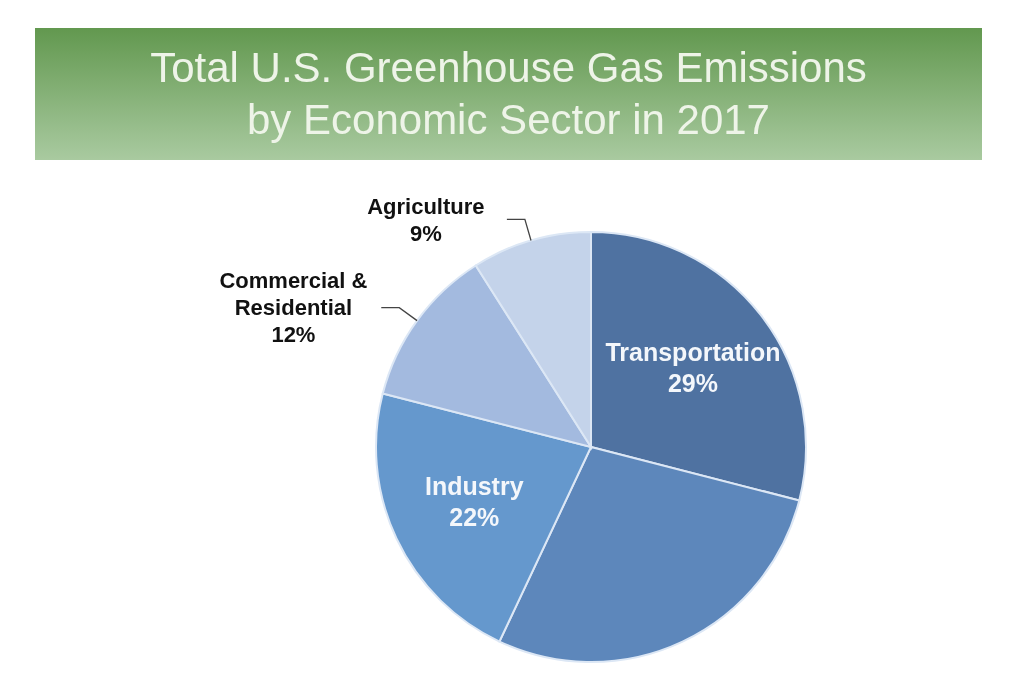 This screenshot has height=680, width=1024. What do you see at coordinates (474, 517) in the screenshot?
I see `data-label: 22%` at bounding box center [474, 517].